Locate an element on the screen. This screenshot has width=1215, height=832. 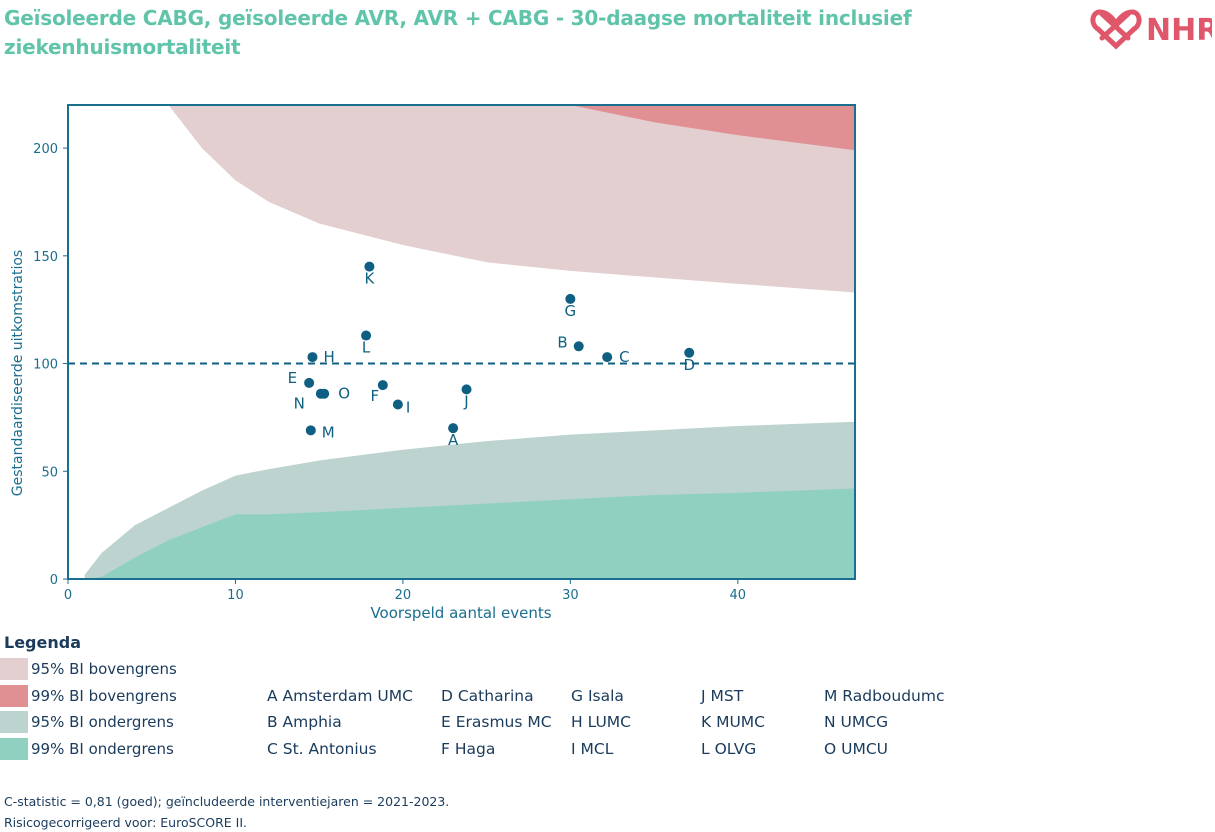
point-label-d: D is located at coordinates (689, 365).